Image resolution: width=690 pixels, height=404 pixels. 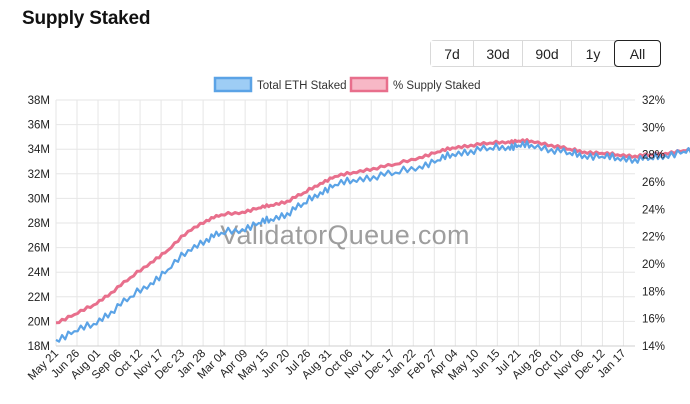 I want to click on y-left-tick-label: 18M, so click(x=39, y=347).